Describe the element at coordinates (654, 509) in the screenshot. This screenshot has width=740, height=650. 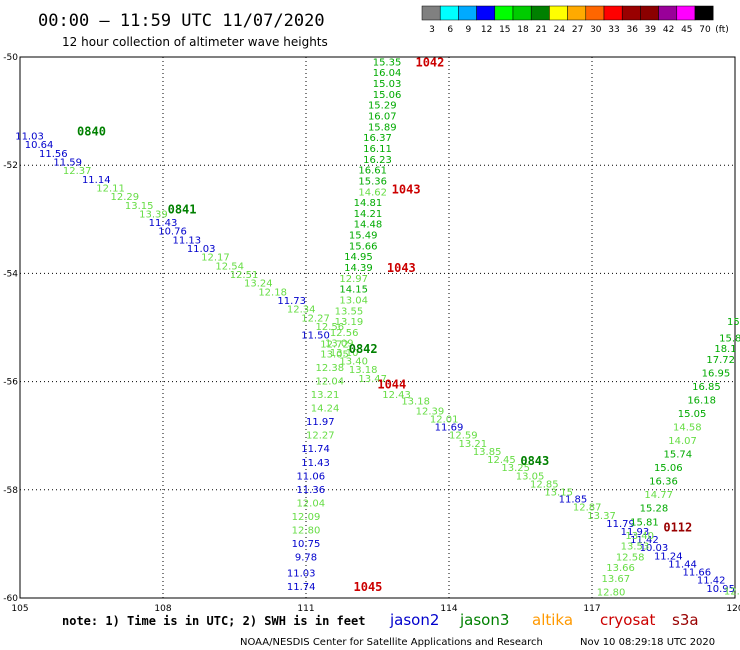
I see `swh-value: 15.28` at that location.